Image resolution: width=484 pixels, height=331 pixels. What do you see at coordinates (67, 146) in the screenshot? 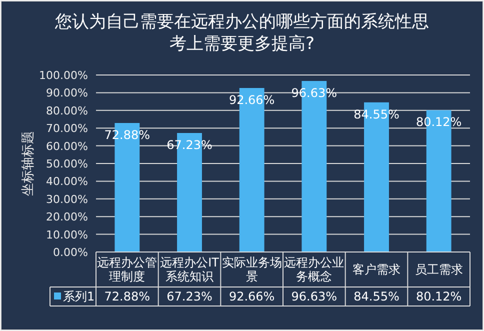
I see `y-tick-label: 60.00%` at bounding box center [67, 146].